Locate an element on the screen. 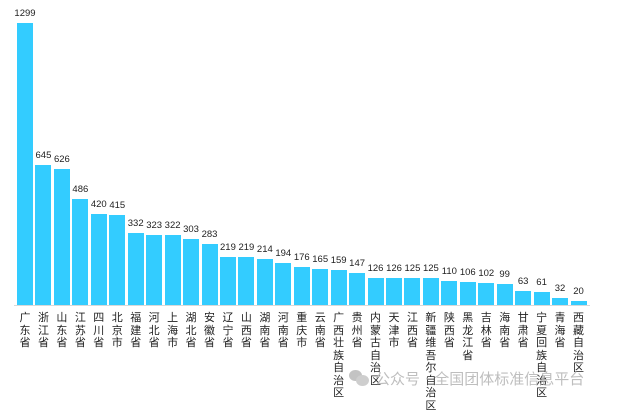  data-label: 106 is located at coordinates (467, 272).